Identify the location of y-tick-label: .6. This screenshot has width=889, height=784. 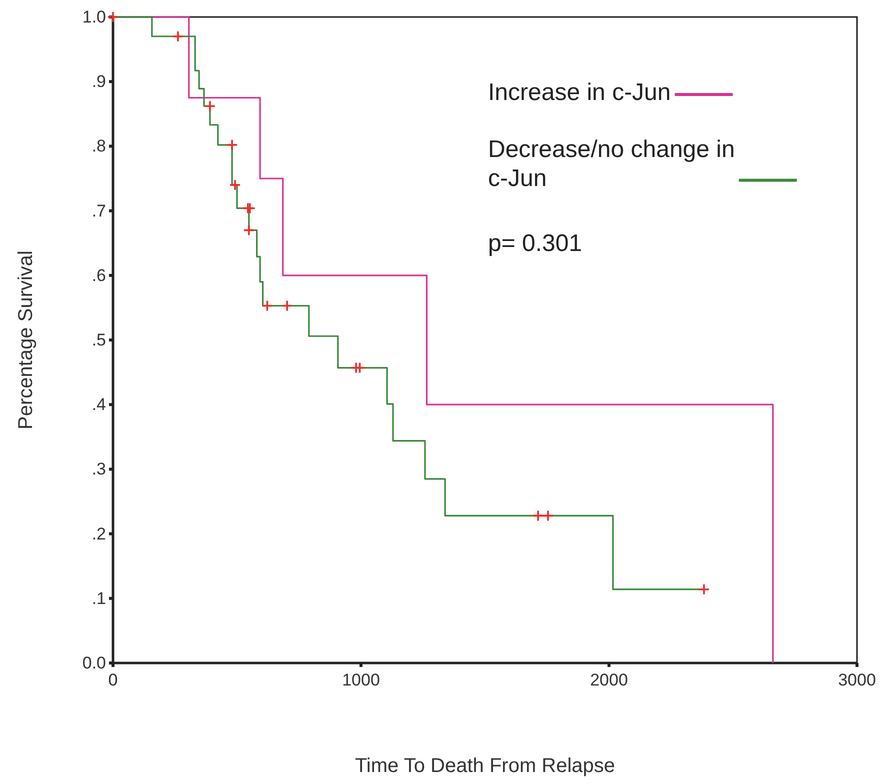
(99, 275).